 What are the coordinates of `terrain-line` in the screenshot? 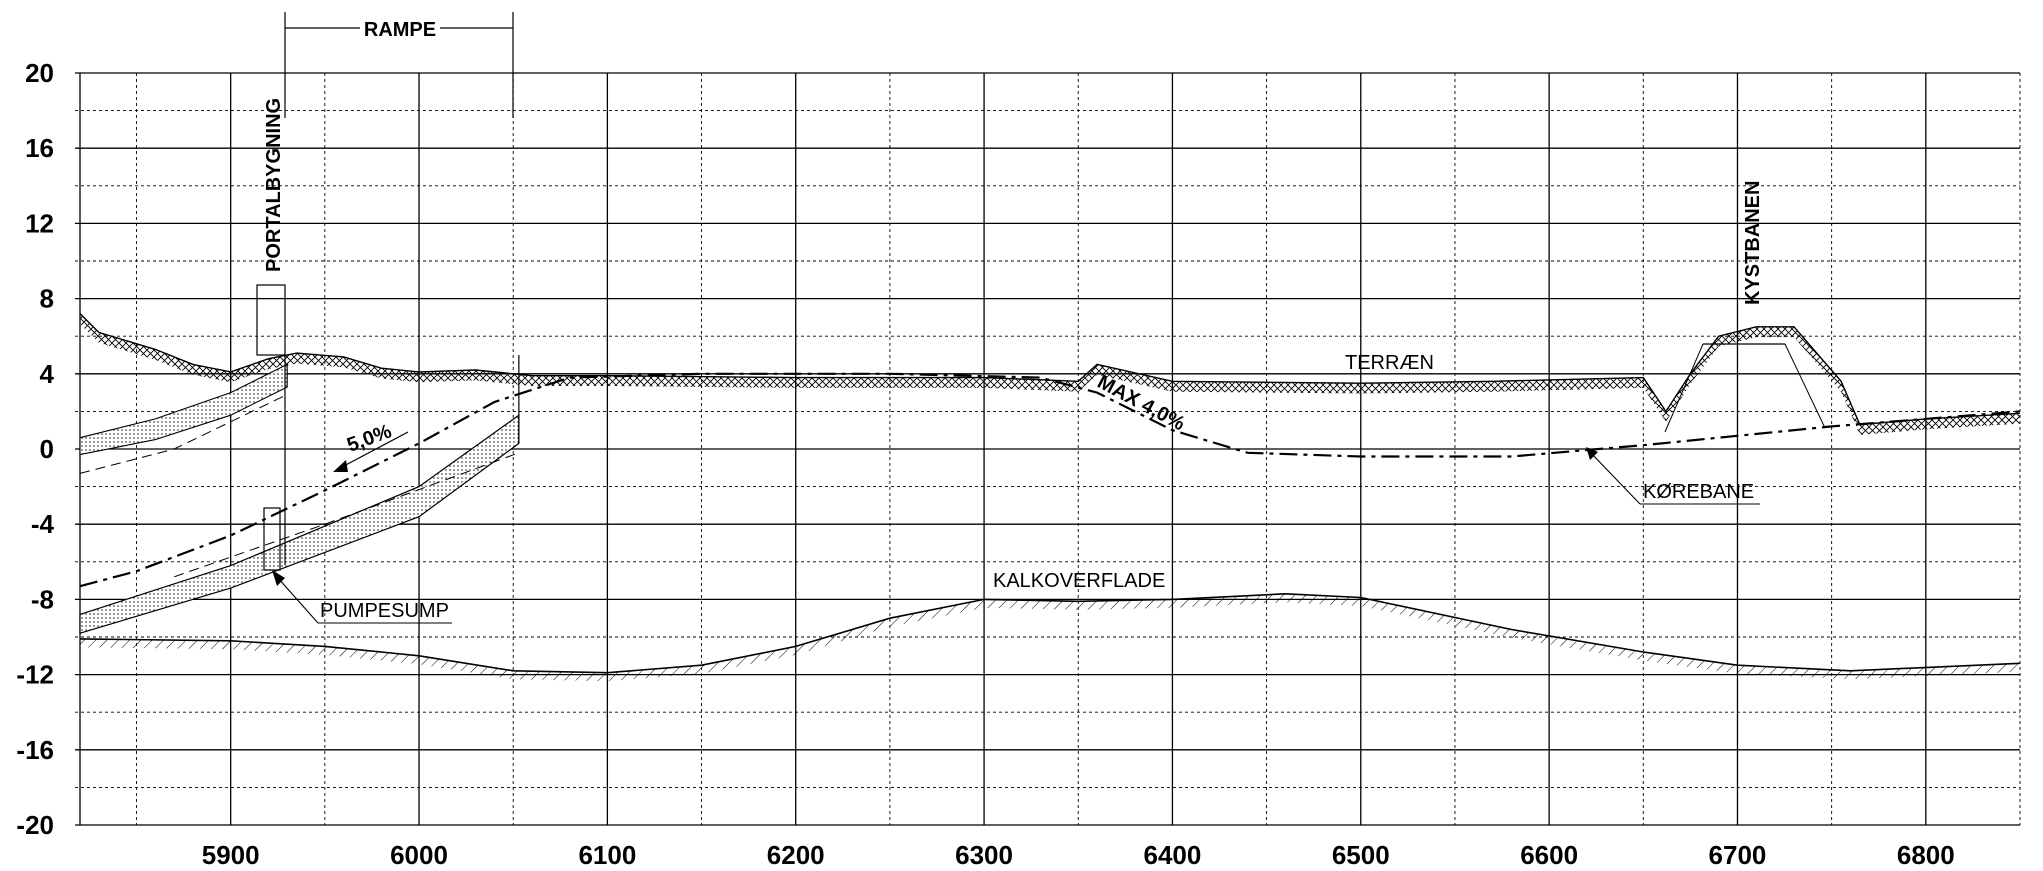 It's located at (1050, 369).